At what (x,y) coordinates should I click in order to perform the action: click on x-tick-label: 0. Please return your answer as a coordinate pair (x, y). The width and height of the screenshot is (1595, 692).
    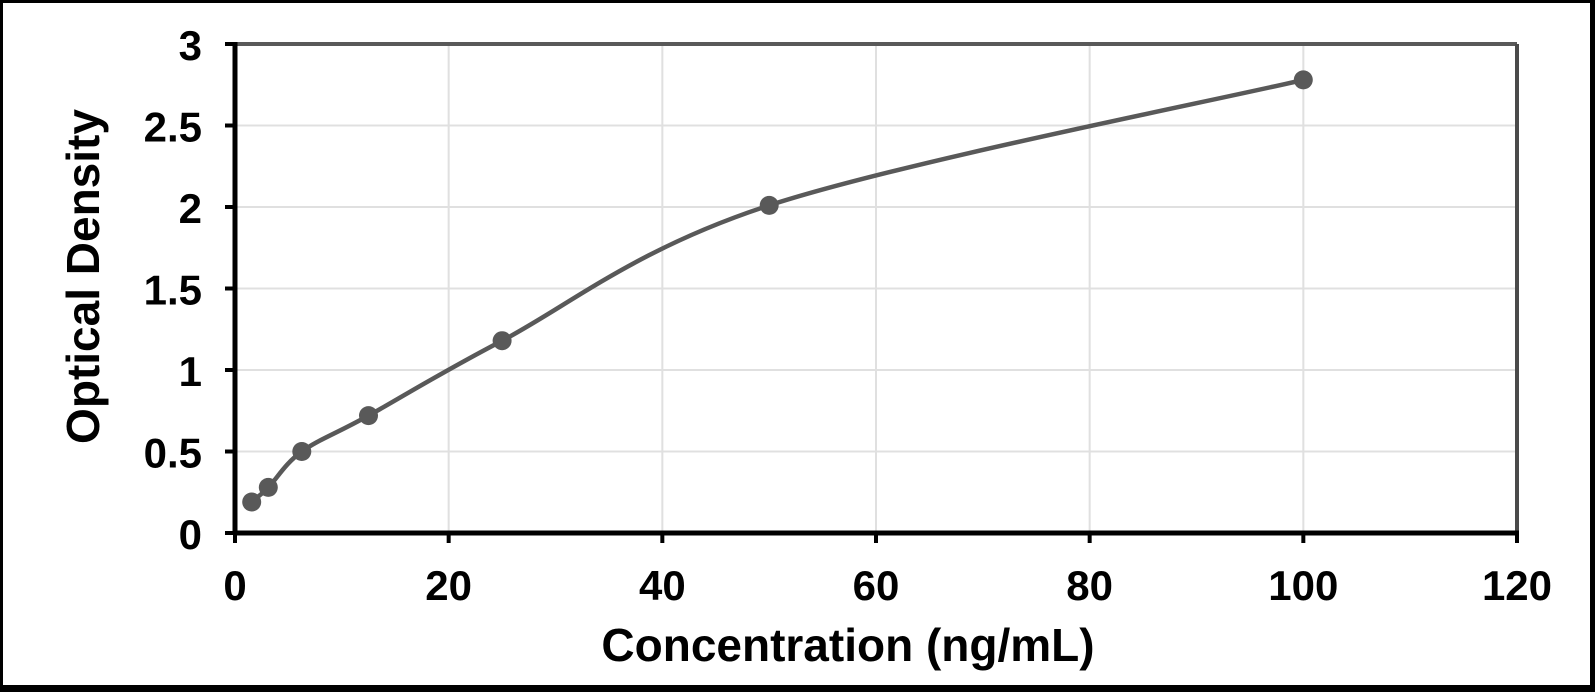
    Looking at the image, I should click on (234, 585).